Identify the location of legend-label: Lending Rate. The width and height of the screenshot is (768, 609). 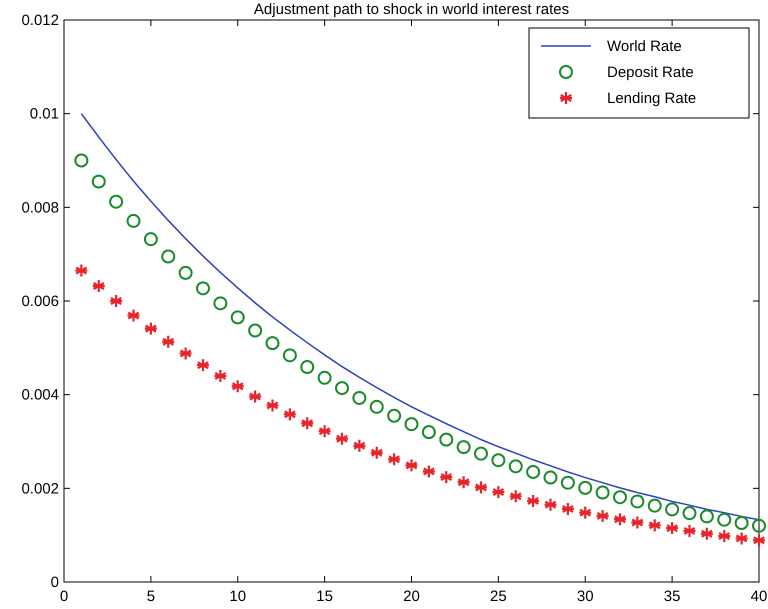
(651, 98).